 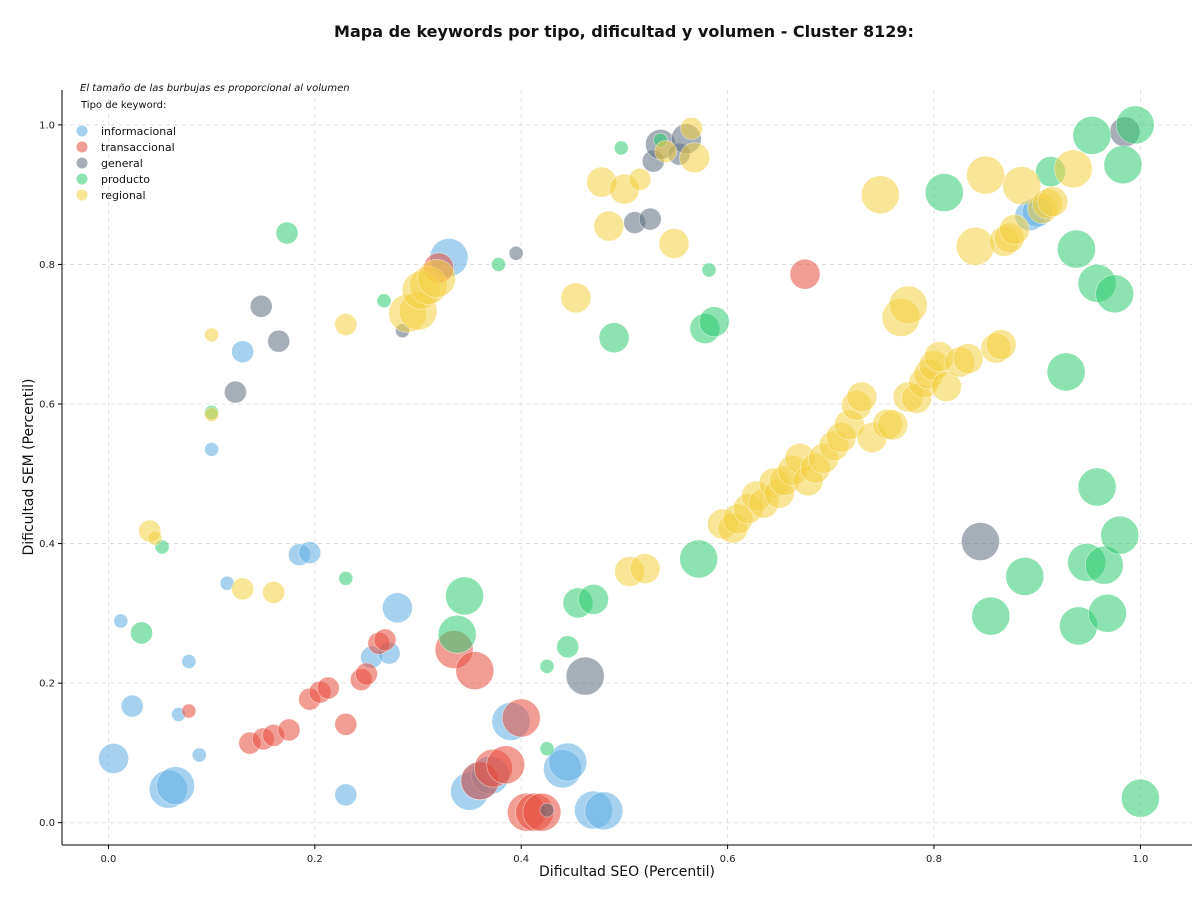 I want to click on bubble-regional: regional (0.833, 0.665), so click(x=968, y=358).